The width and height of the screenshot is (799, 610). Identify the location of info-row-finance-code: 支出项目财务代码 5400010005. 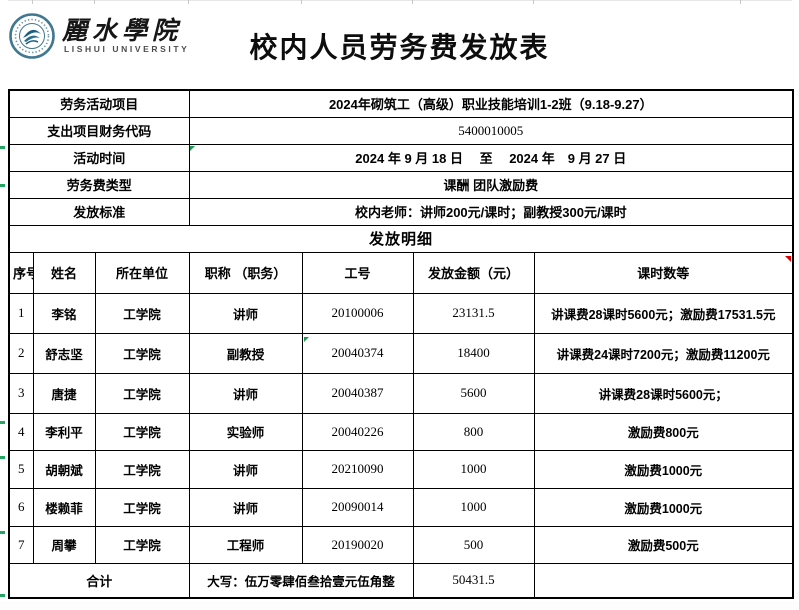
(401, 130).